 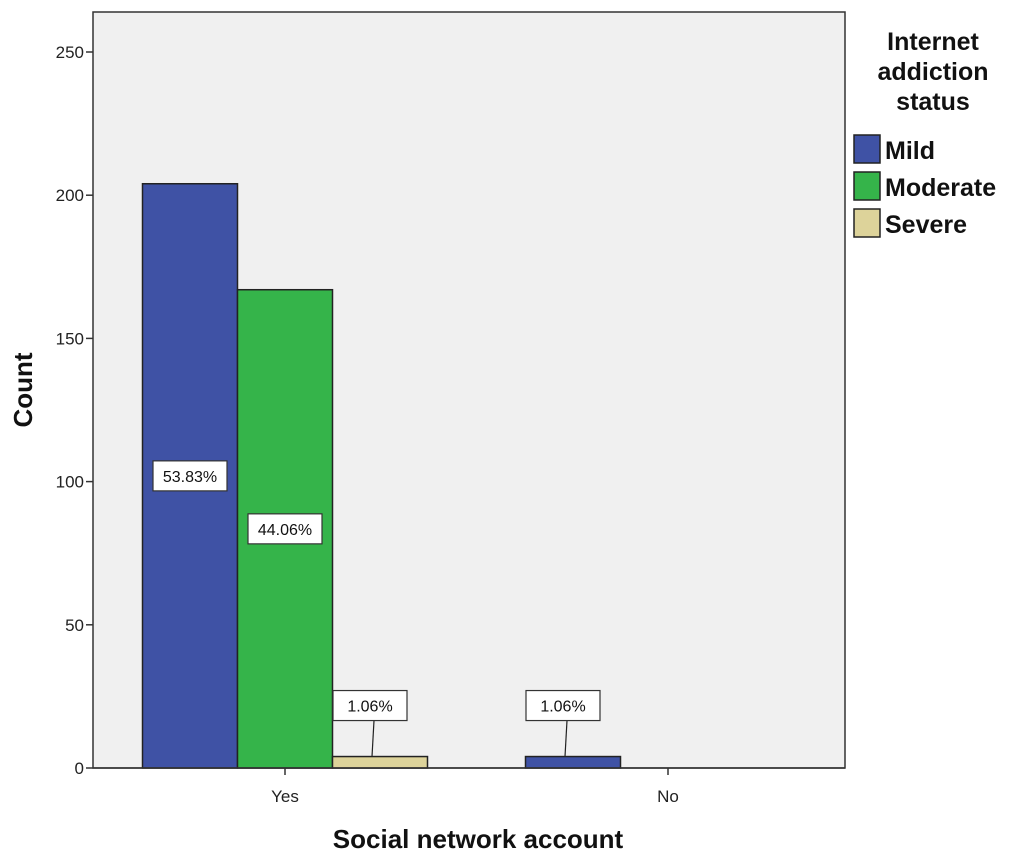 I want to click on x-axis: Yes No, so click(x=469, y=786).